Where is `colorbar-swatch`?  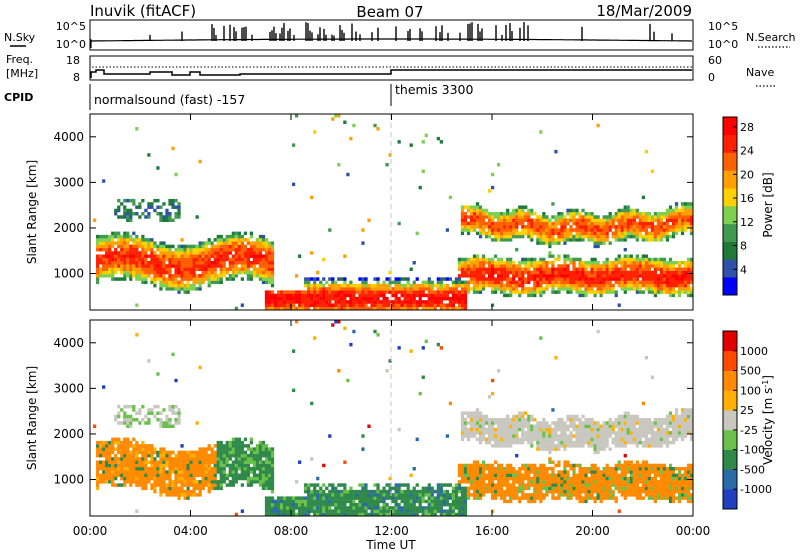 colorbar-swatch is located at coordinates (730, 232).